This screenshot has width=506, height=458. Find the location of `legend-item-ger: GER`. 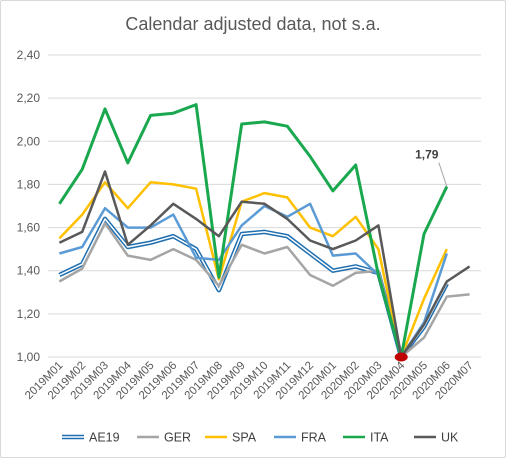

legend-item-ger: GER is located at coordinates (164, 438).